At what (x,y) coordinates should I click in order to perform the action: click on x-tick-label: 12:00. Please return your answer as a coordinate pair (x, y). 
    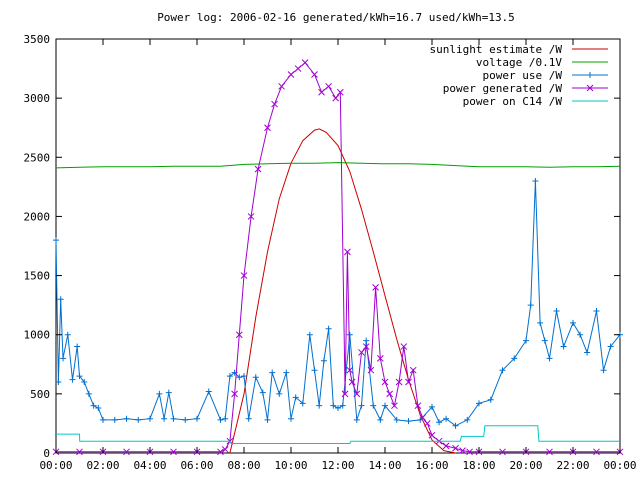
    Looking at the image, I should click on (337, 465).